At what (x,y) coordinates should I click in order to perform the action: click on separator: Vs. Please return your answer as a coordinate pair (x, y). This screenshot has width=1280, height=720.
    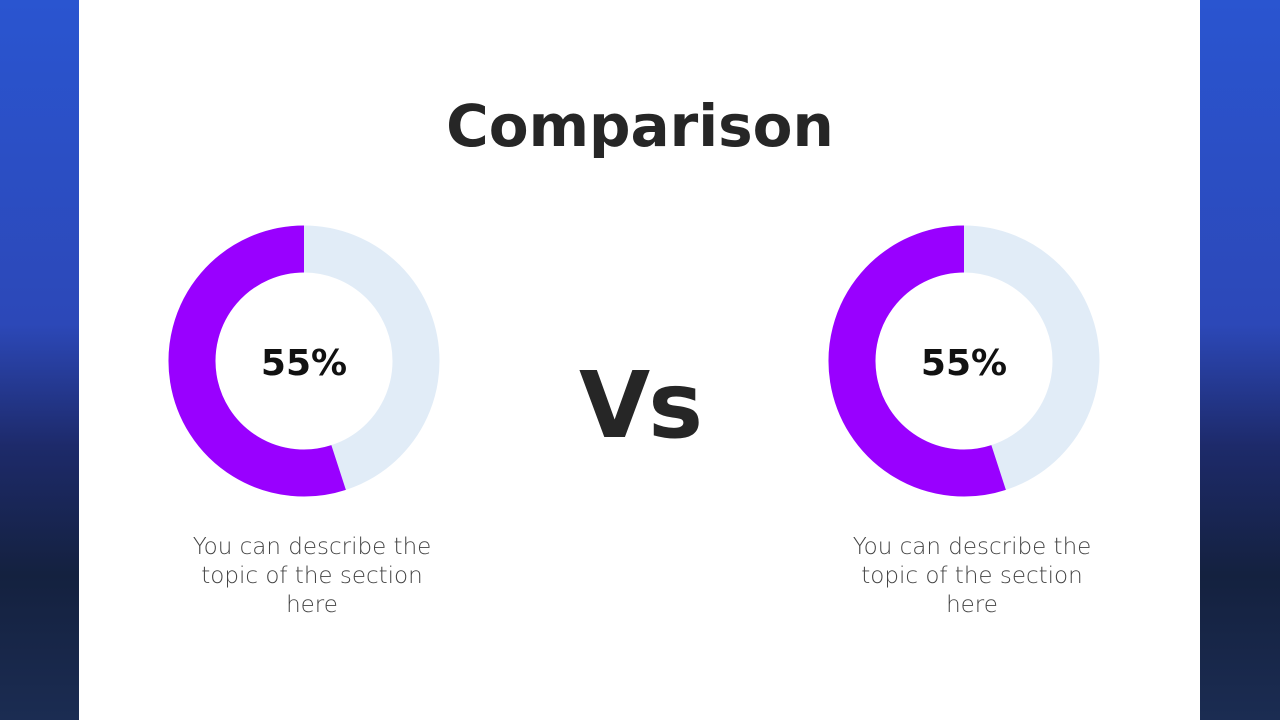
    Looking at the image, I should click on (641, 405).